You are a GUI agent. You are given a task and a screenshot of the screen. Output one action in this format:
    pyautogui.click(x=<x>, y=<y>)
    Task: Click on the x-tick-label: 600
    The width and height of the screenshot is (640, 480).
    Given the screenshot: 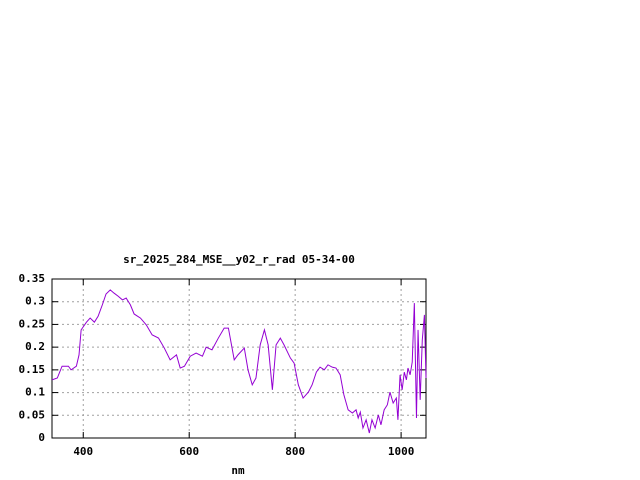 What is the action you would take?
    pyautogui.click(x=189, y=451)
    